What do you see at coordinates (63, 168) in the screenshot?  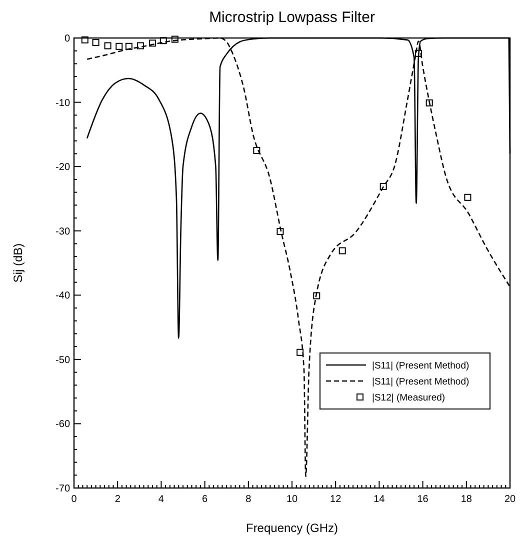 I see `y-tick-label: -20` at bounding box center [63, 168].